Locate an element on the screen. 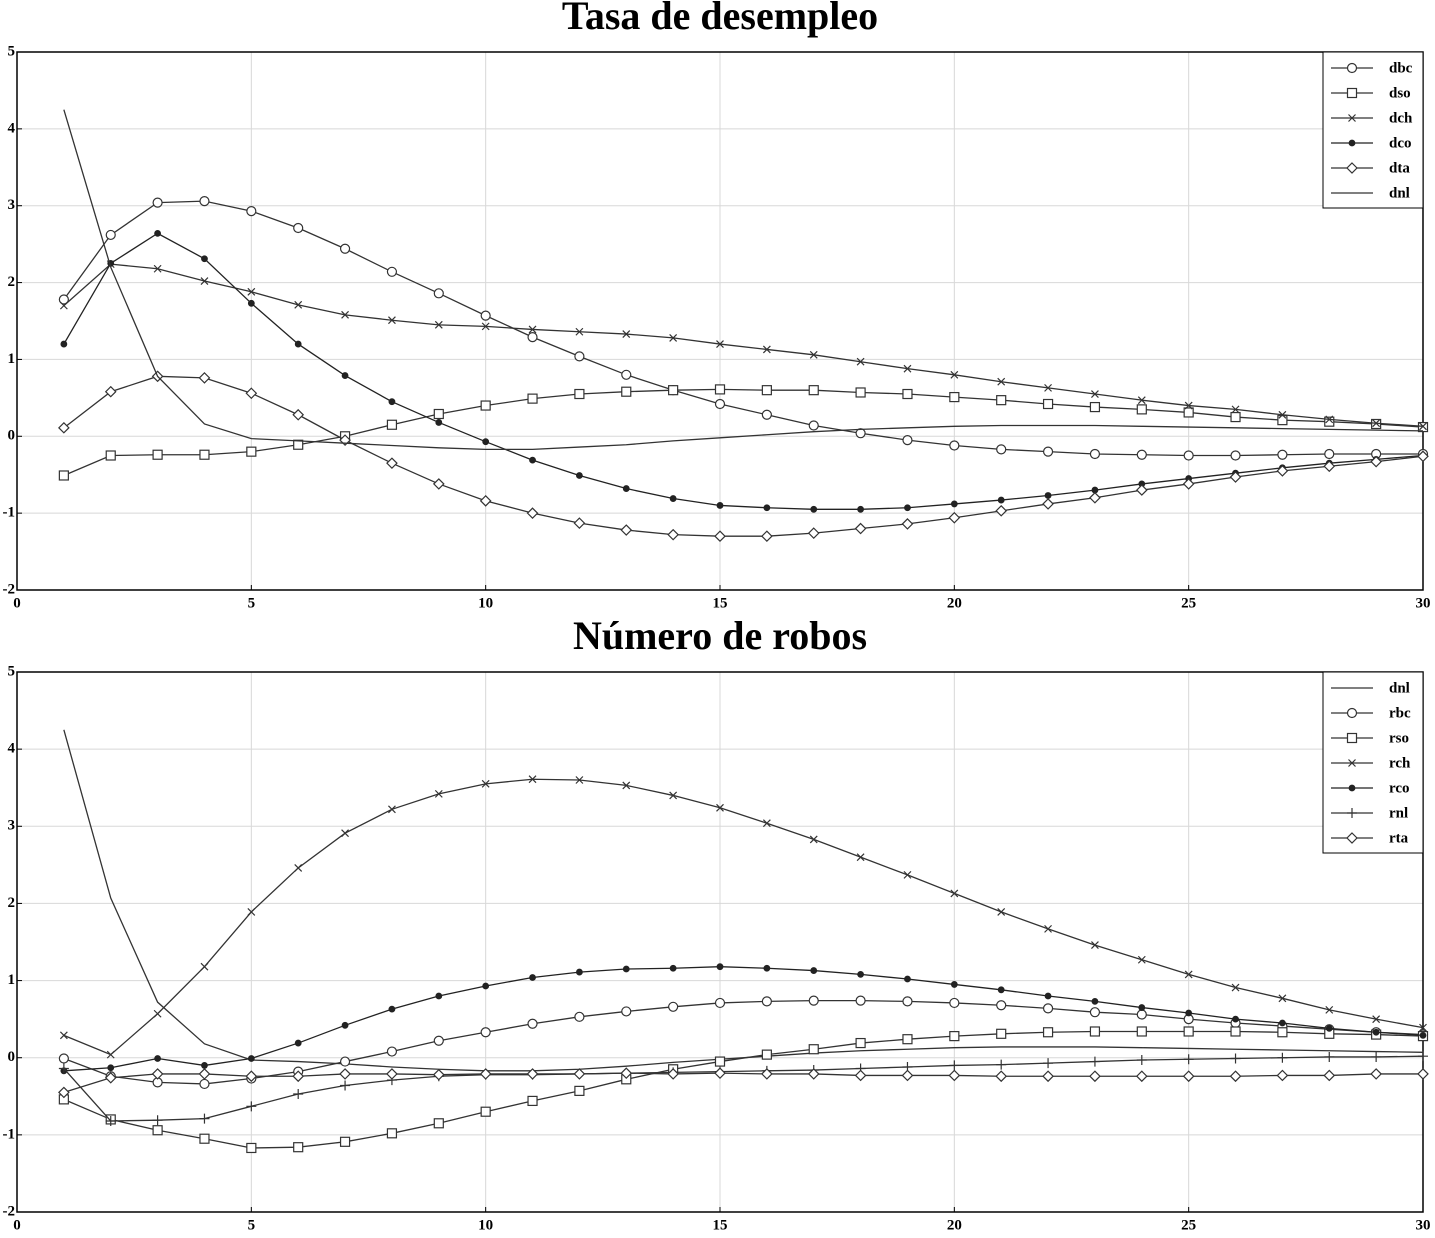 This screenshot has height=1238, width=1435. x-tick-label: 10 is located at coordinates (485, 603).